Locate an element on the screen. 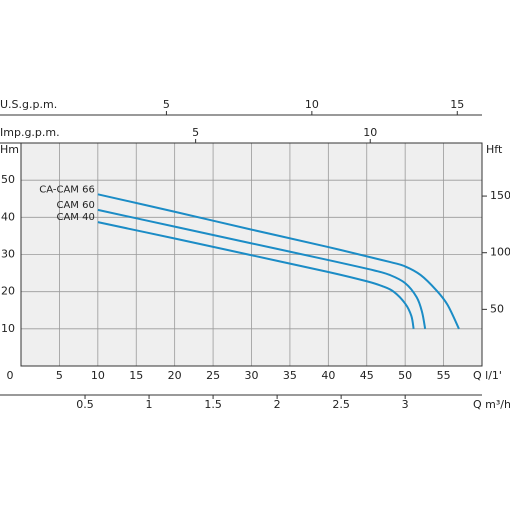 This screenshot has height=510, width=510. x-tick-label: 30 is located at coordinates (252, 375).